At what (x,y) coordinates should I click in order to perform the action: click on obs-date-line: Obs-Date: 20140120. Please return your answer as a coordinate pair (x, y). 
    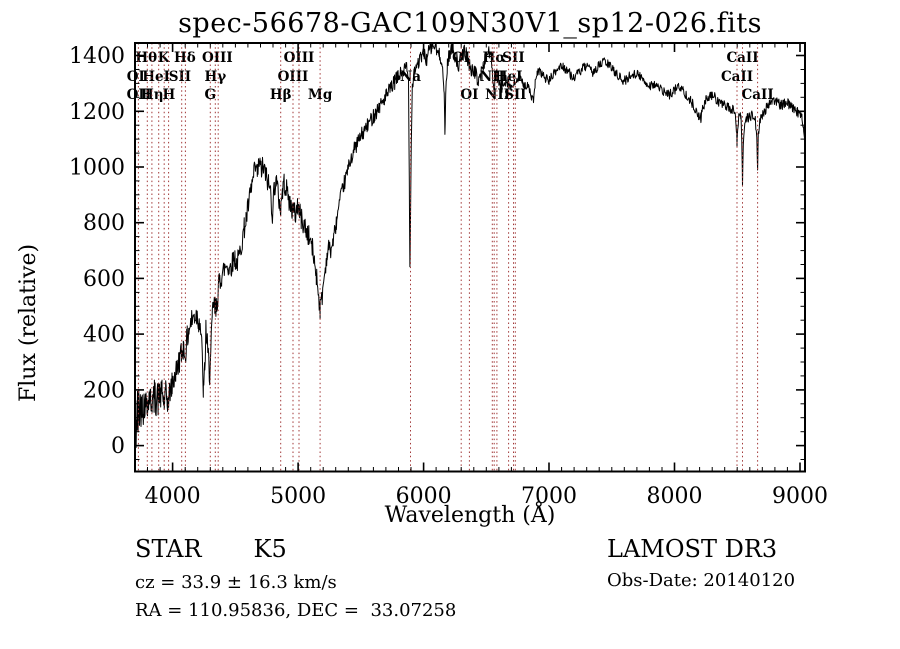
    Looking at the image, I should click on (701, 580).